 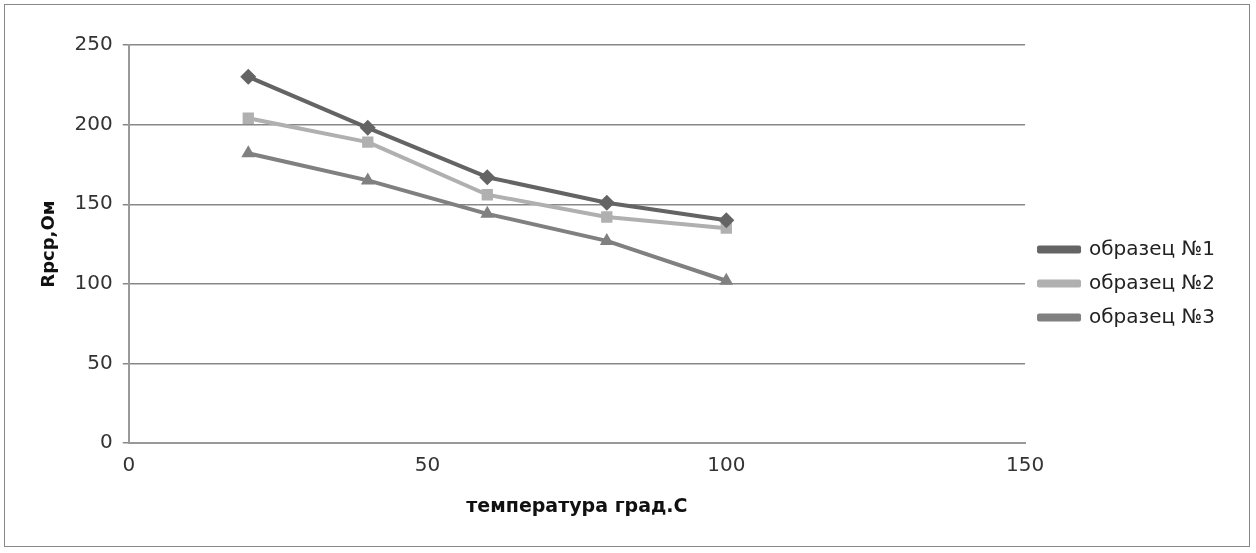 I want to click on y-tick-label: 100, so click(x=93, y=282).